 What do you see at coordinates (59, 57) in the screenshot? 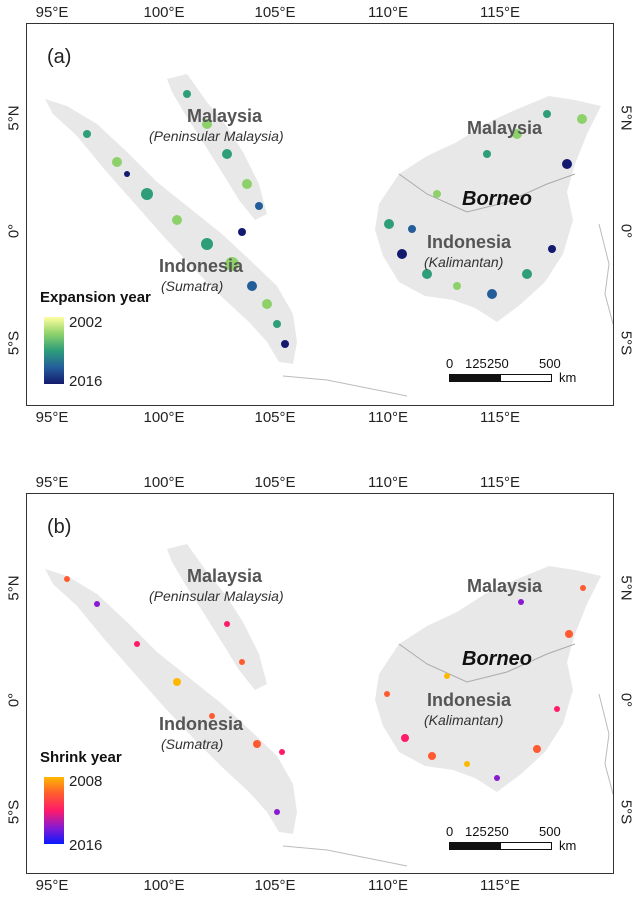
I see `panel-label: (a)` at bounding box center [59, 57].